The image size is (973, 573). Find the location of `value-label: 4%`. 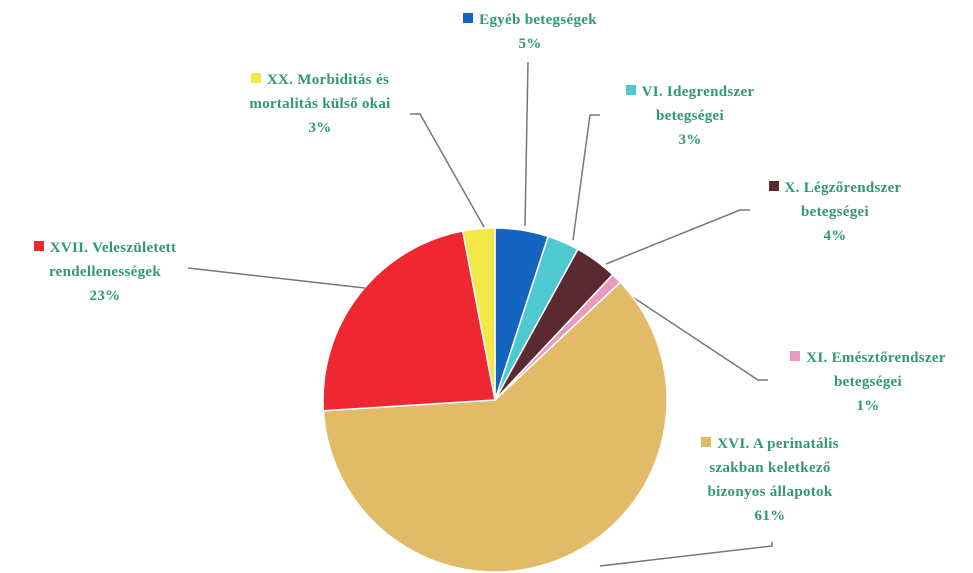

value-label: 4% is located at coordinates (835, 236).